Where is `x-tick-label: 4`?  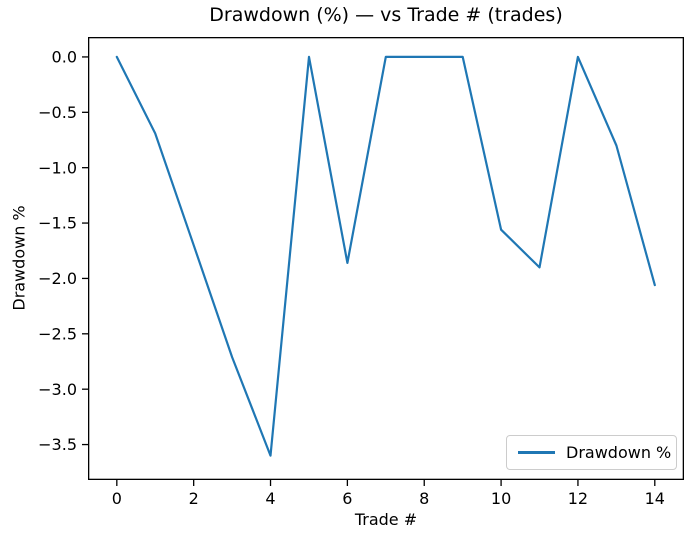
x-tick-label: 4 is located at coordinates (270, 498).